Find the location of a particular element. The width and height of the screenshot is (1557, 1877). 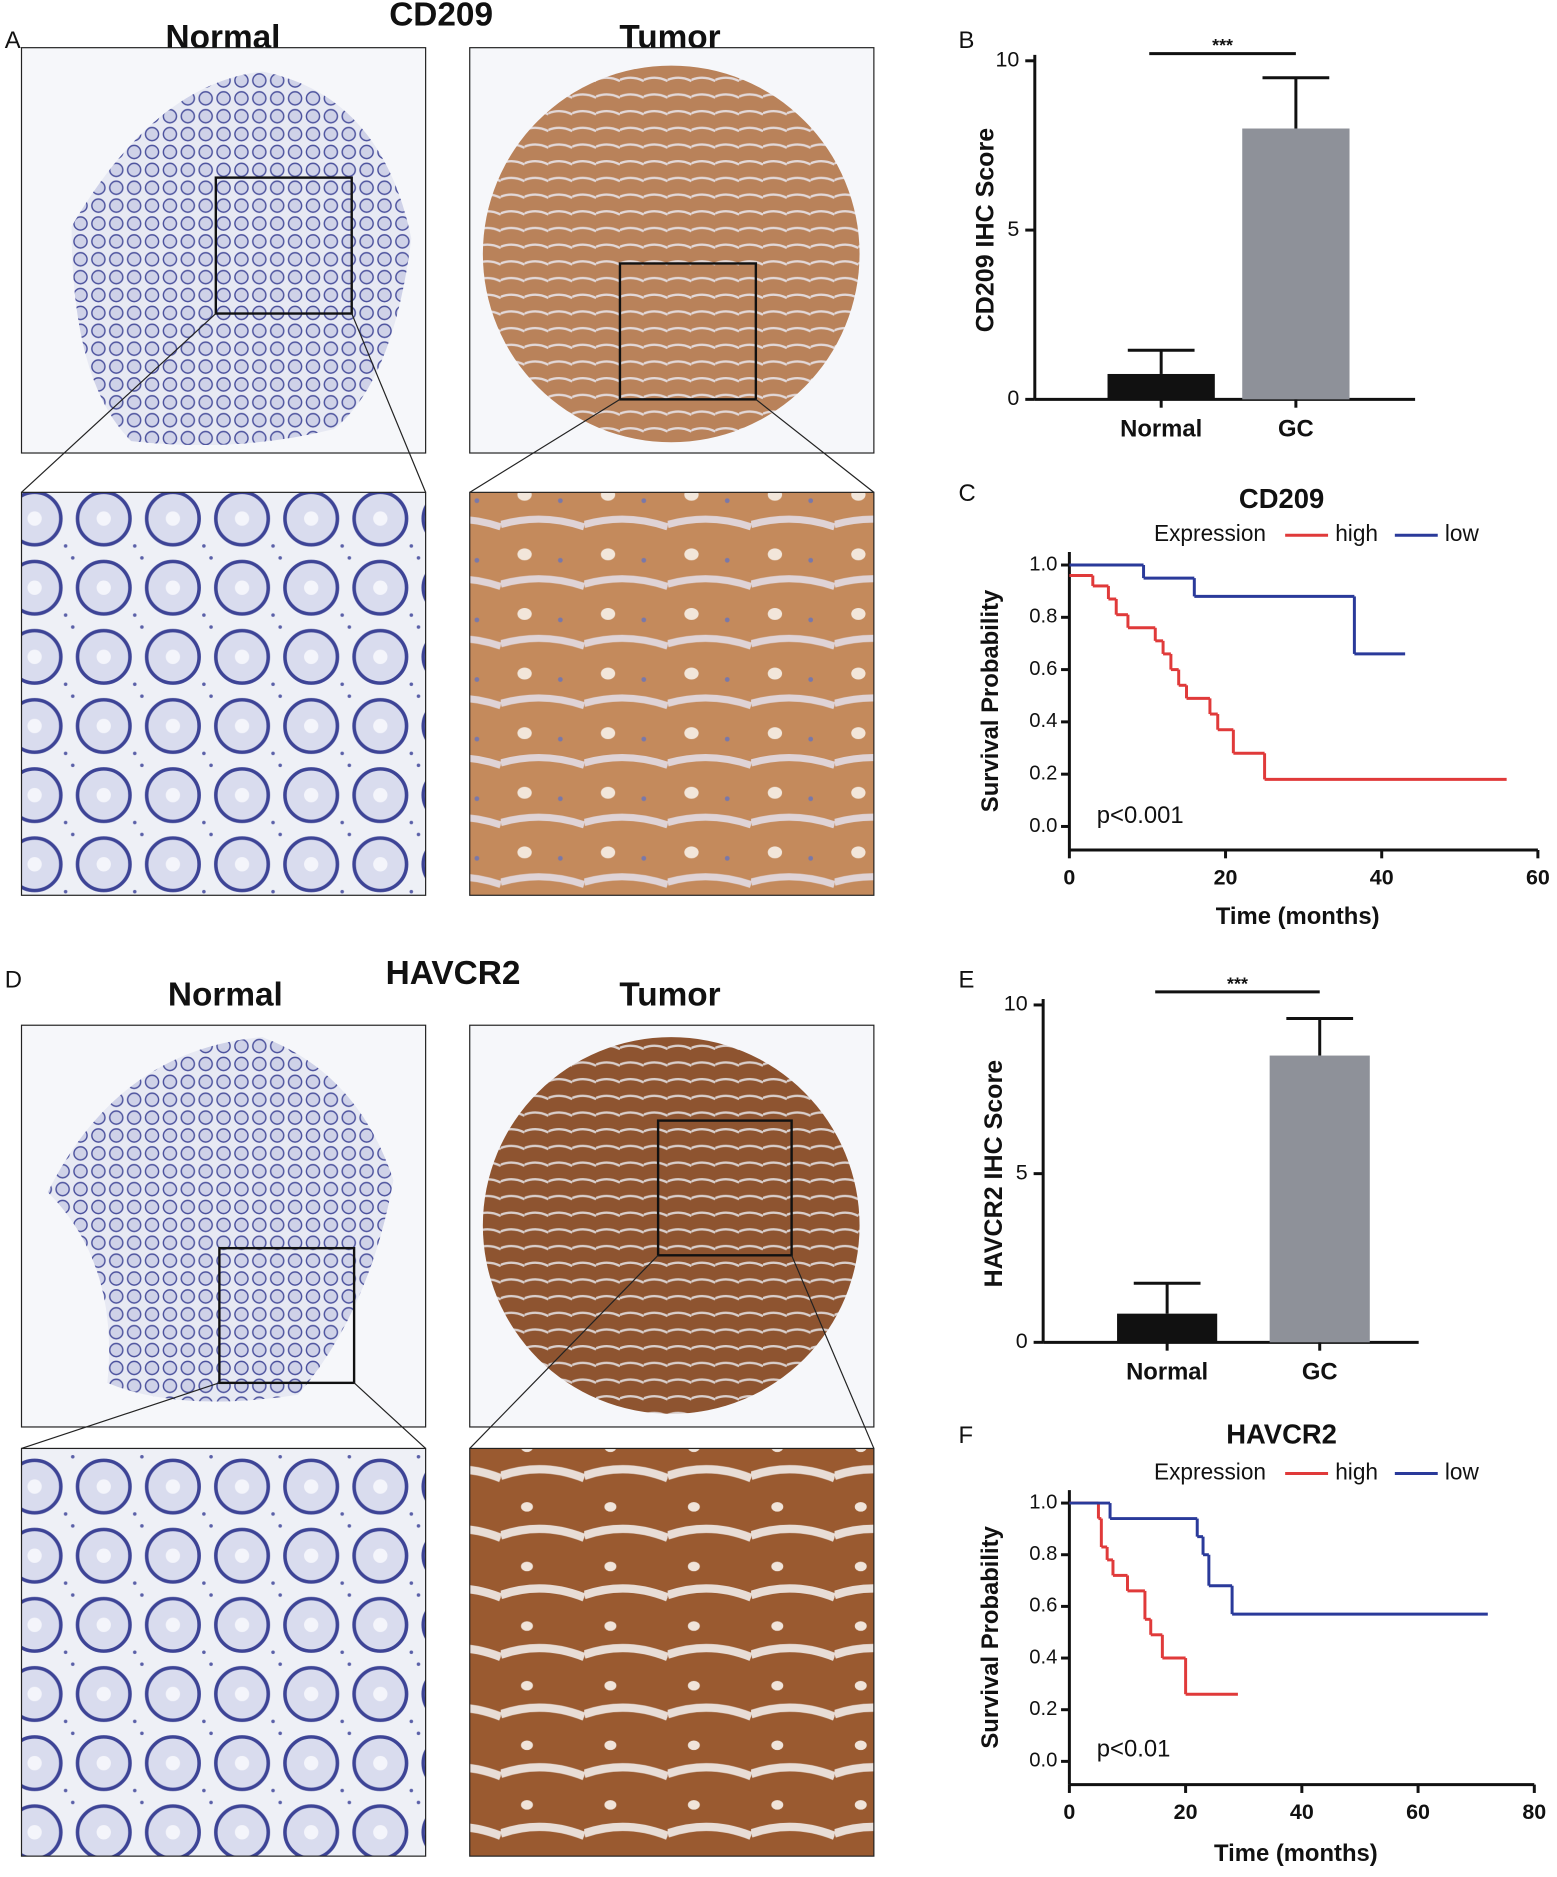

ihc-title: CD209 is located at coordinates (441, 17).